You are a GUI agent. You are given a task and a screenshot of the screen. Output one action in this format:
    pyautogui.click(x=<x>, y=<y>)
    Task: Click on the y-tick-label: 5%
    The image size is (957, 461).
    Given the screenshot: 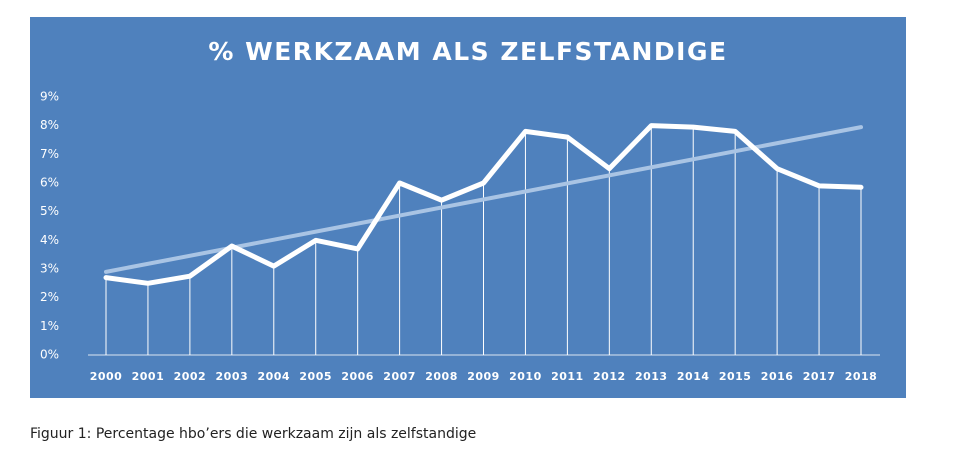 What is the action you would take?
    pyautogui.click(x=49, y=211)
    